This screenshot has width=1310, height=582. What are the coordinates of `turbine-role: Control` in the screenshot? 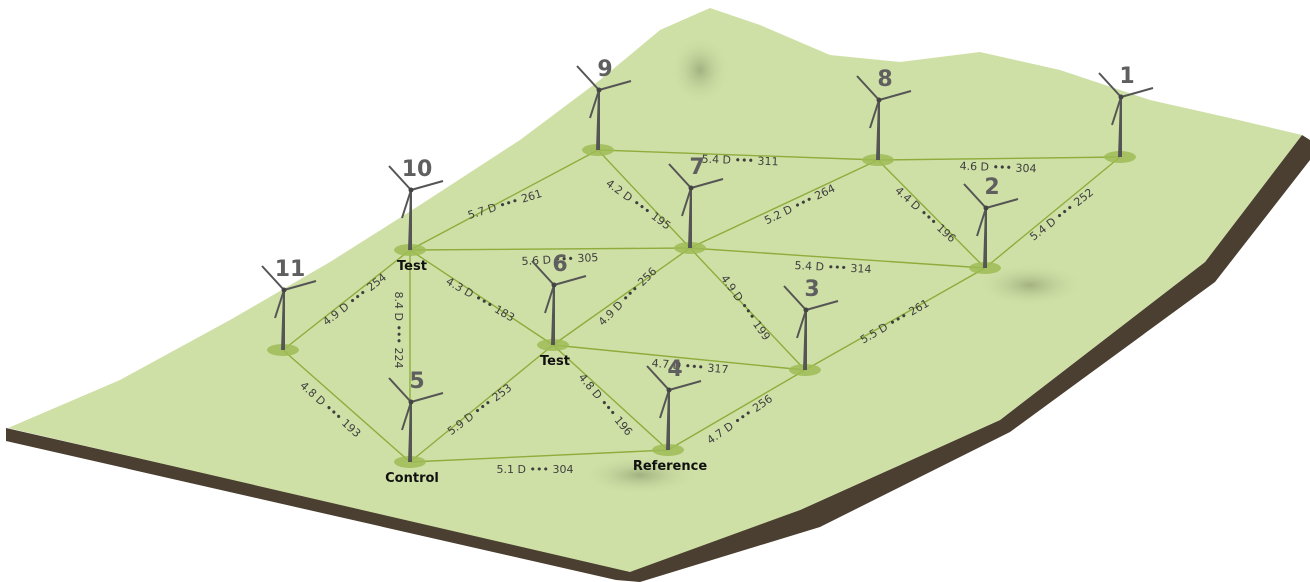 It's located at (412, 478).